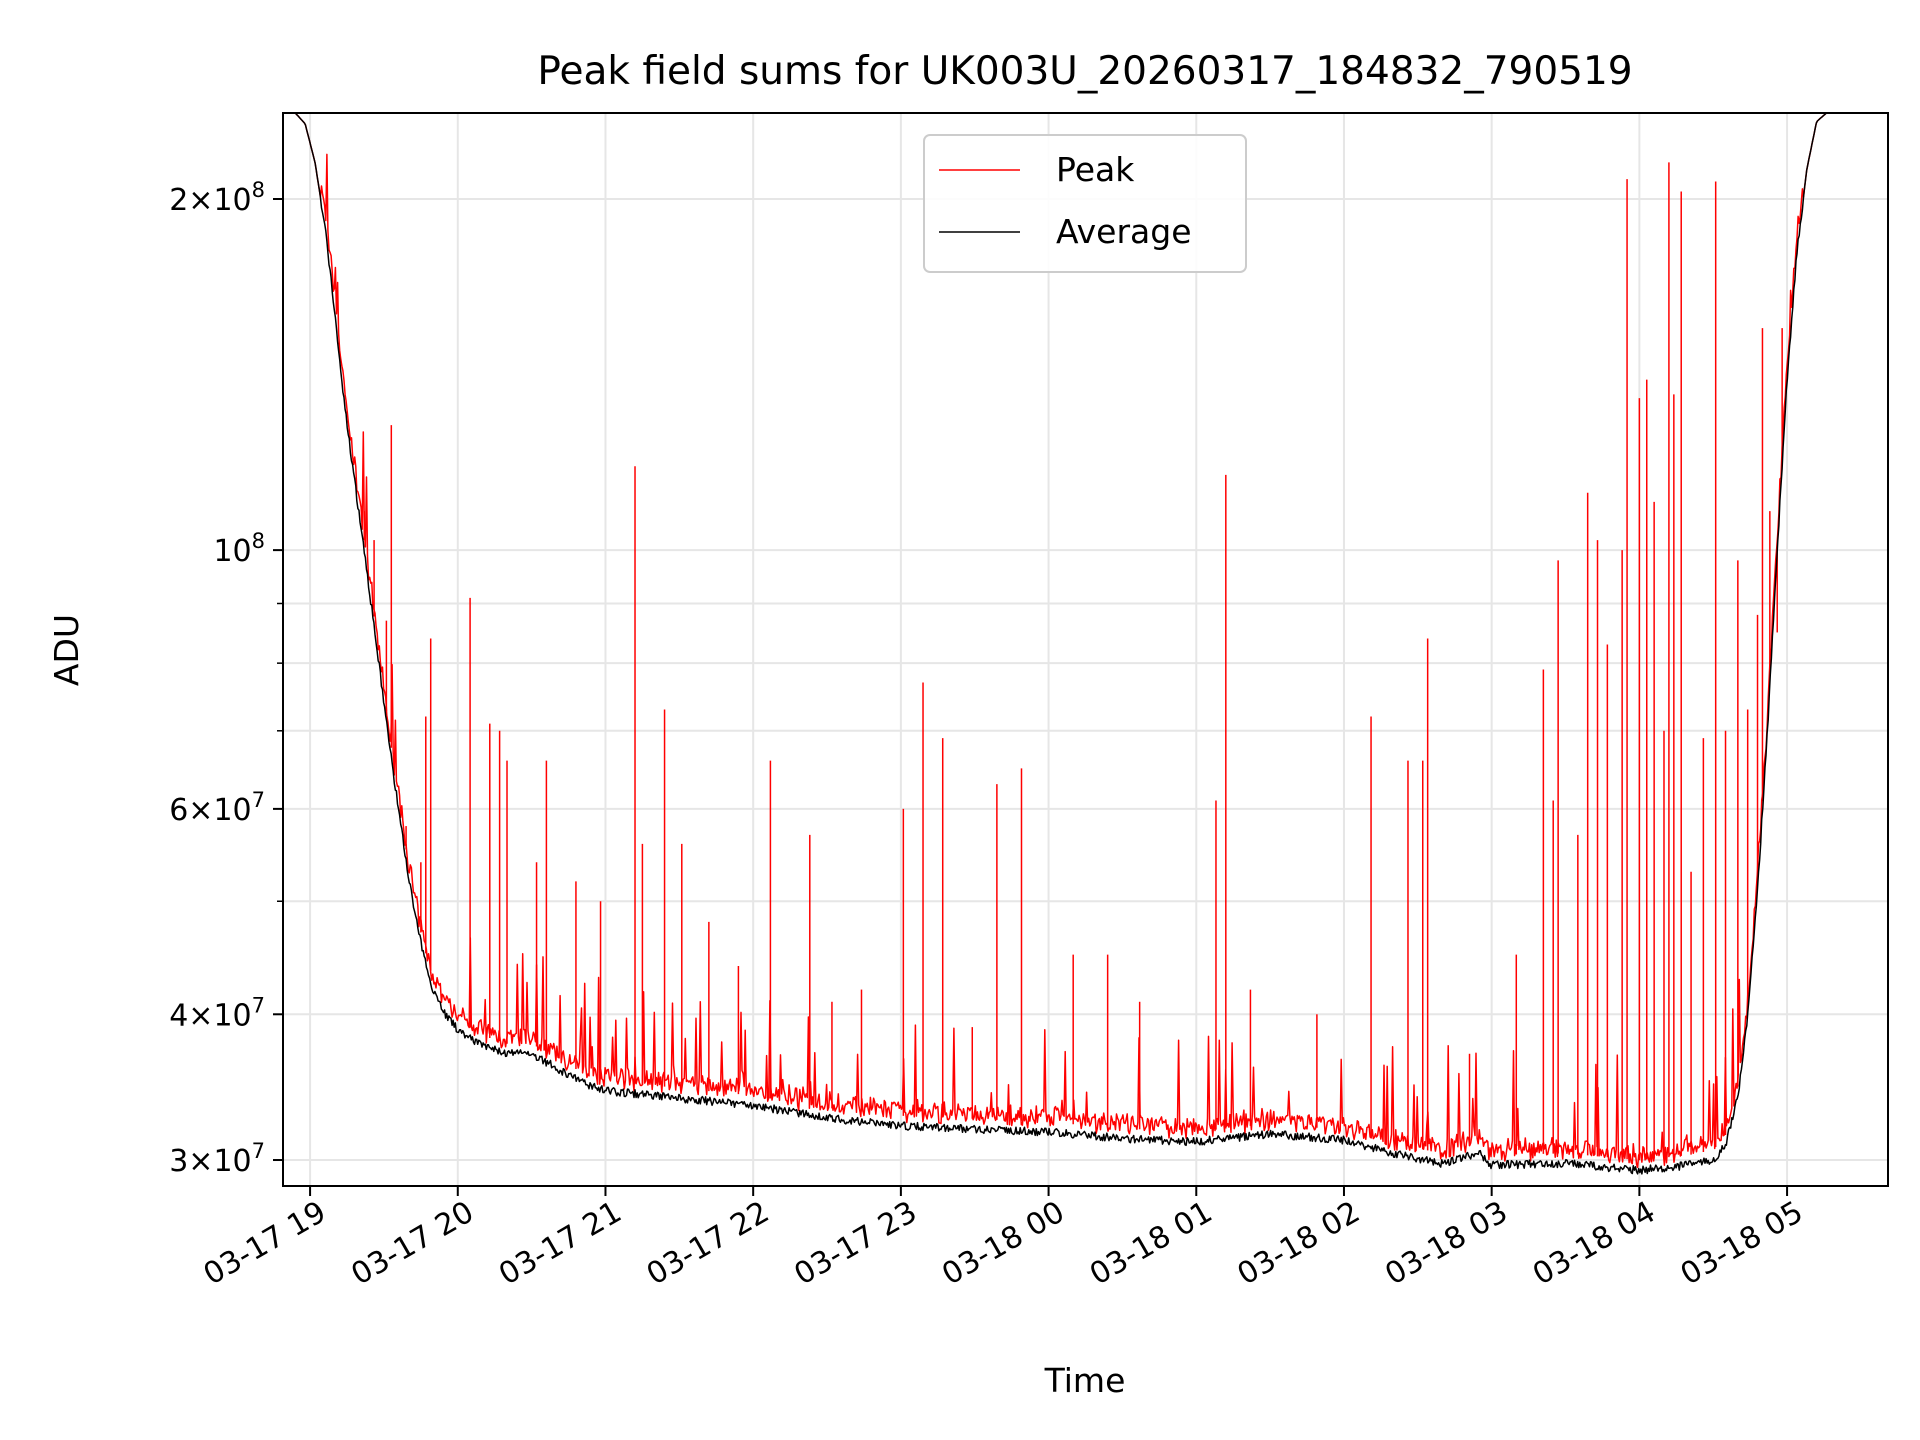 The width and height of the screenshot is (1920, 1440). I want to click on y-axis-label: ADU, so click(66, 650).